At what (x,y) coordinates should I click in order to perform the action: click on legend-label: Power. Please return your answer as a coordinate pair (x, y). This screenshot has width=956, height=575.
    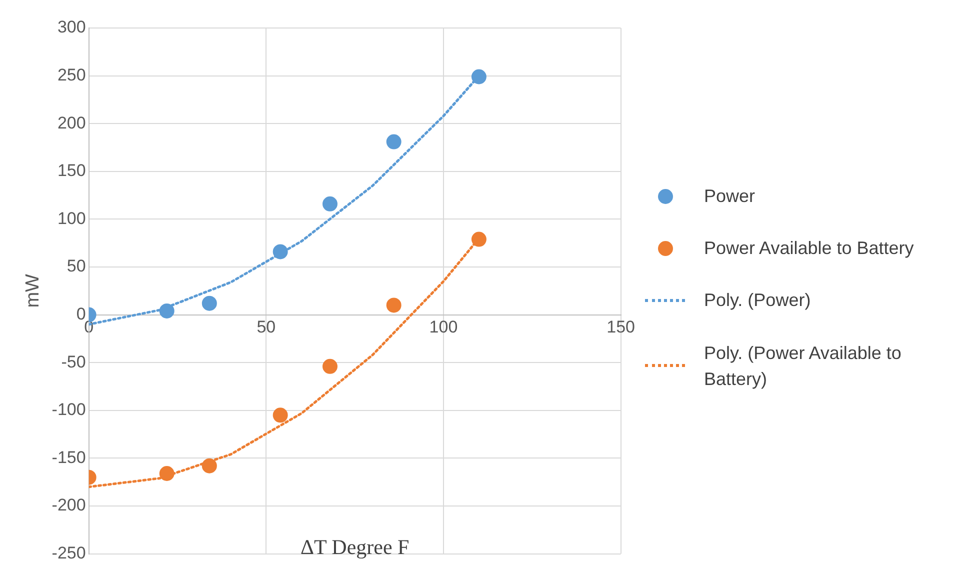
    Looking at the image, I should click on (730, 196).